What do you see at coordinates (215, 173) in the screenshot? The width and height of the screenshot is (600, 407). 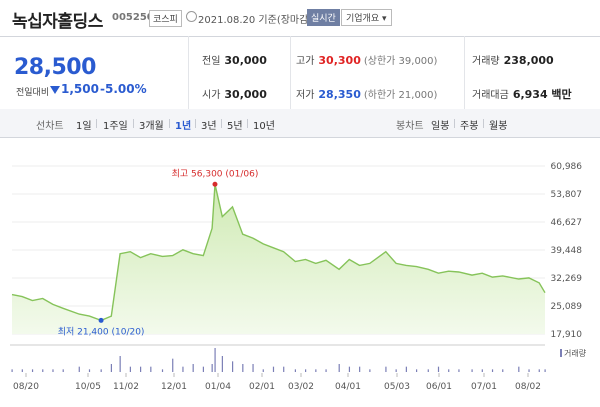 I see `max-label: 최고 56,300 (01/06)` at bounding box center [215, 173].